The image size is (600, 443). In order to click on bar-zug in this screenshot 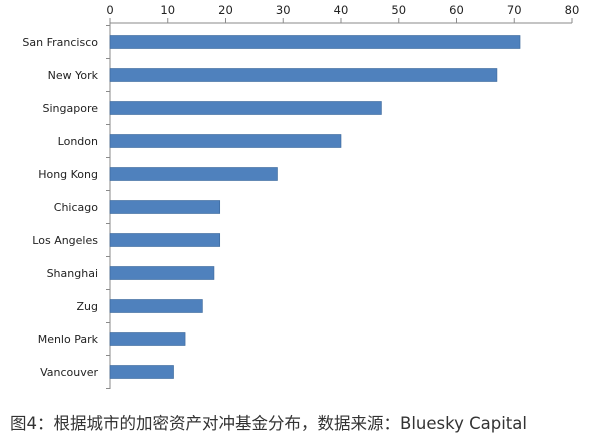, I will do `click(156, 306)`.